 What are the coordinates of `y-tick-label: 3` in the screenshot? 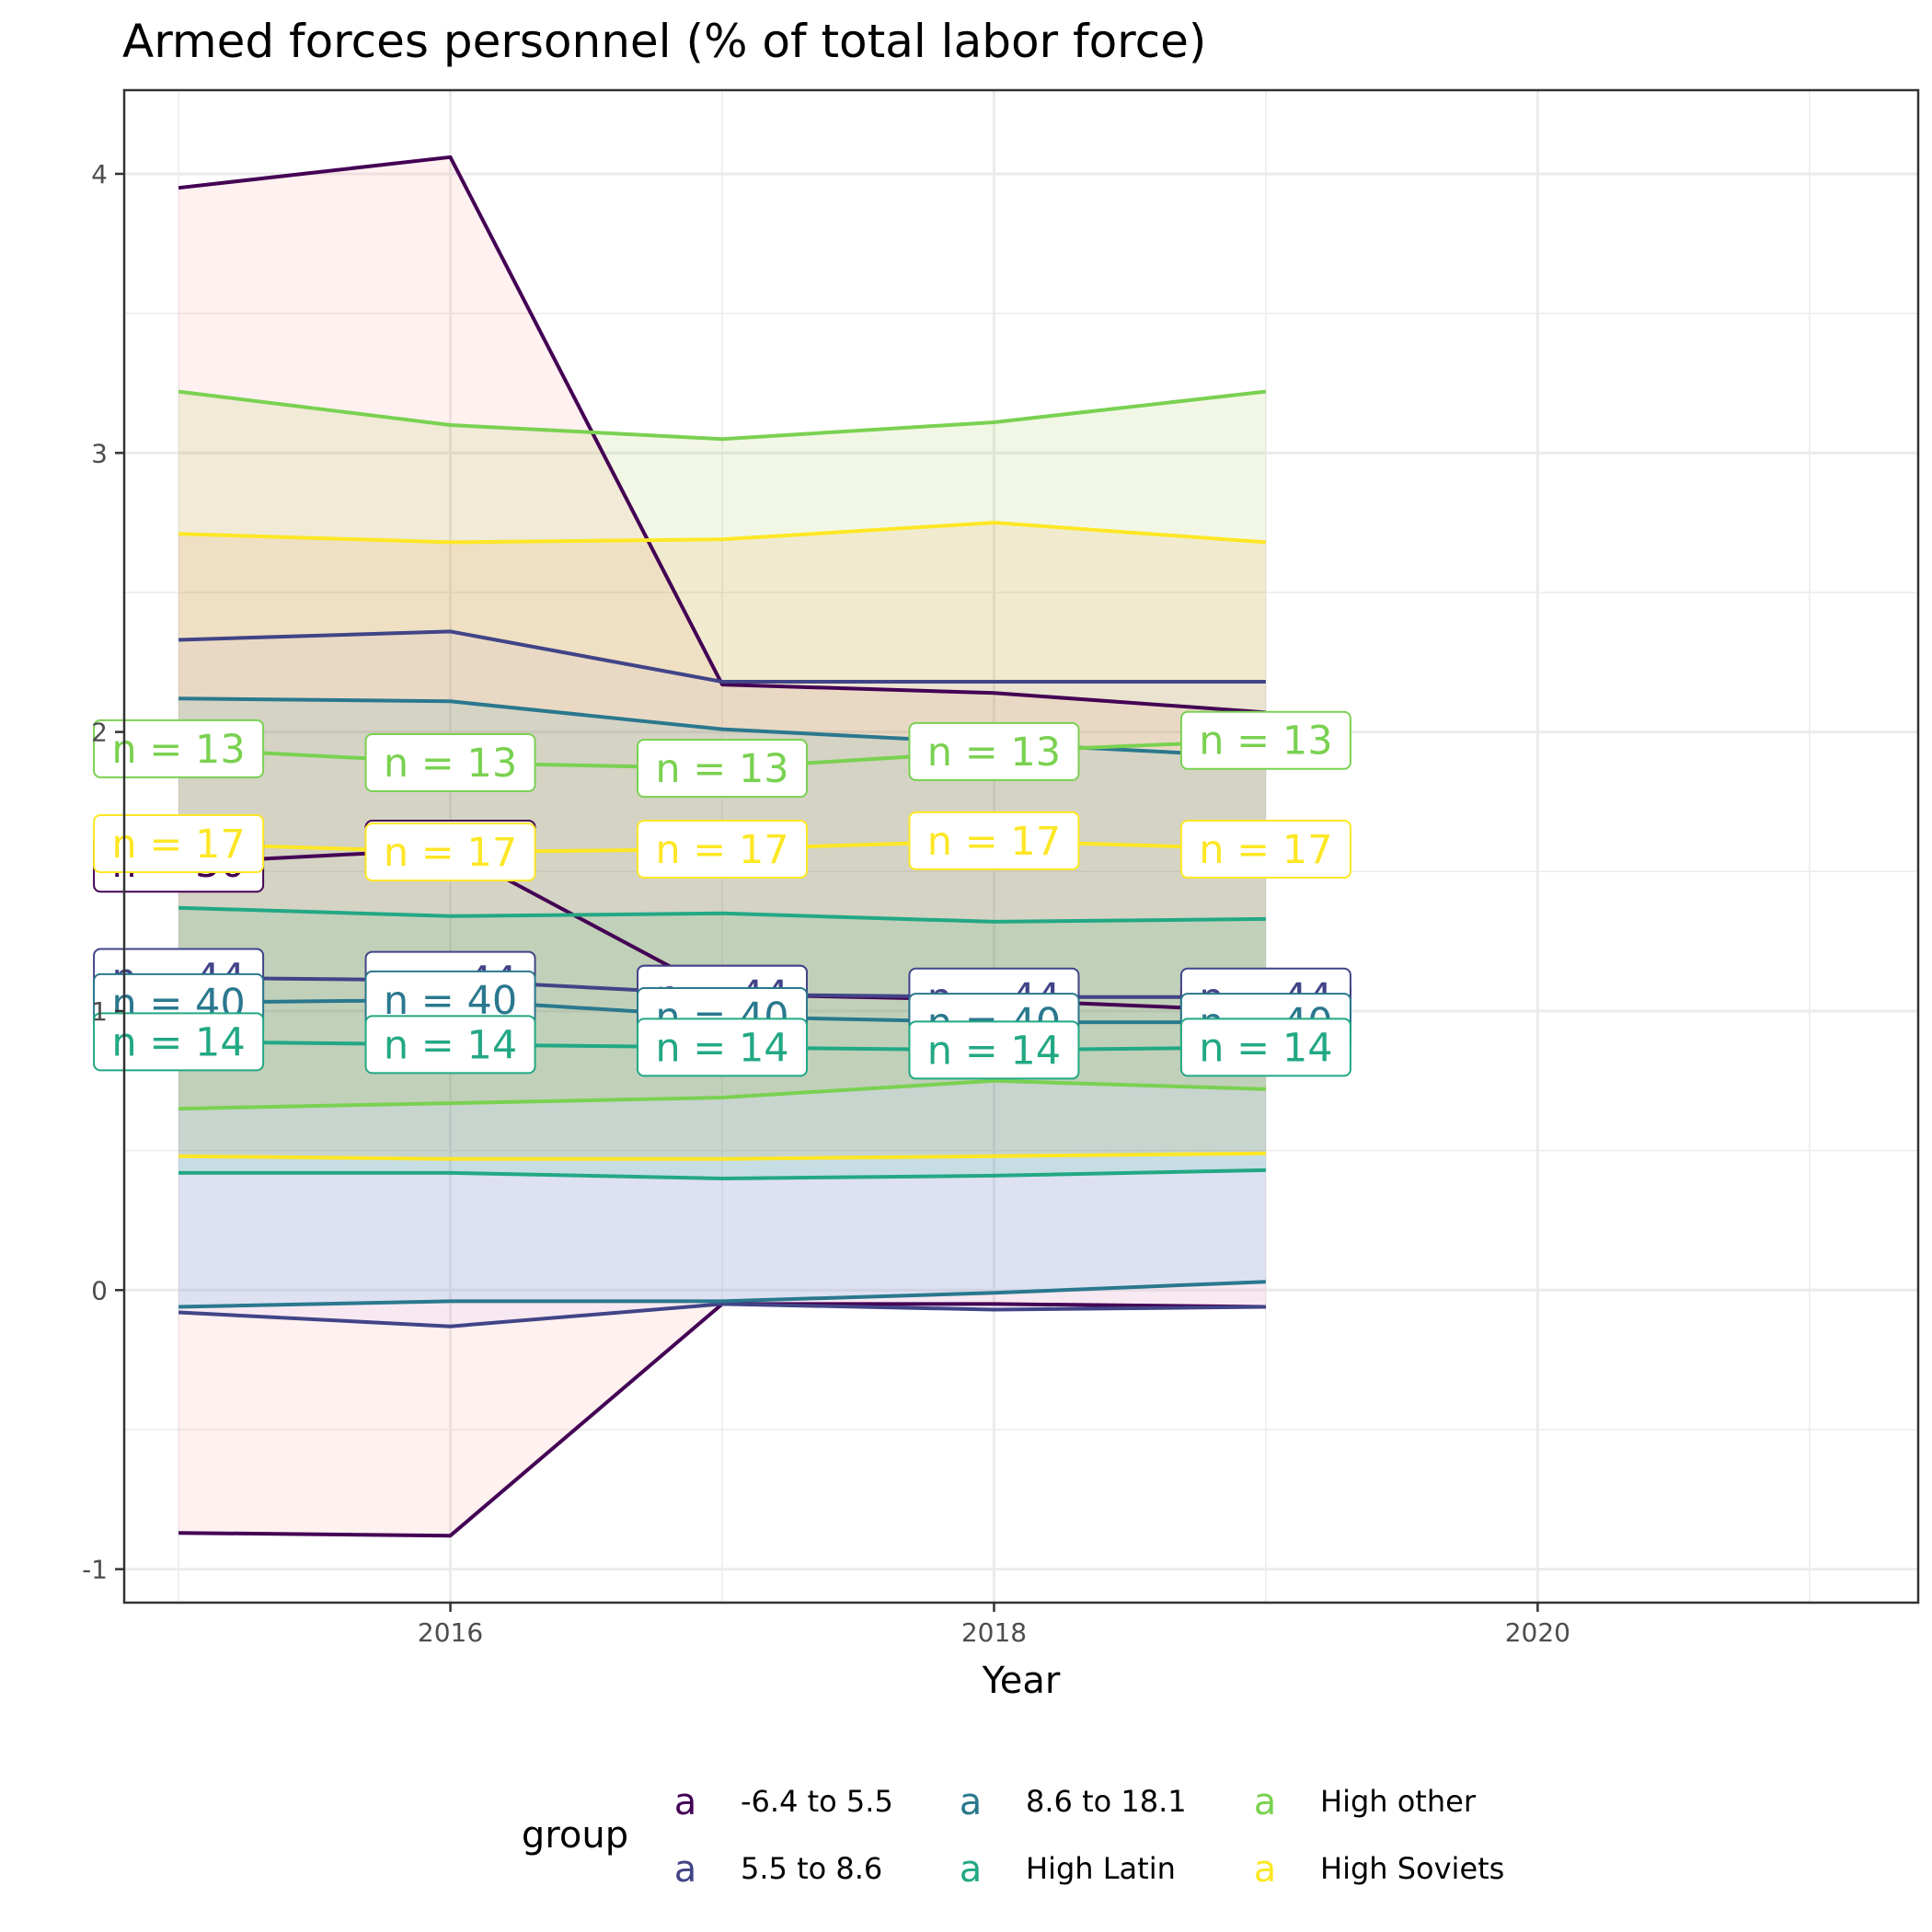 It's located at (99, 453).